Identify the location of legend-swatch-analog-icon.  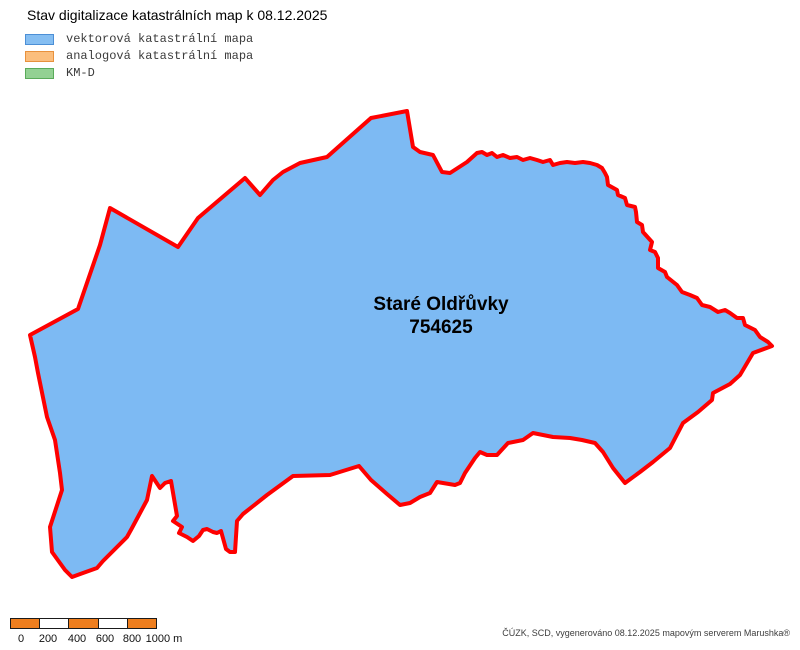
(39, 56).